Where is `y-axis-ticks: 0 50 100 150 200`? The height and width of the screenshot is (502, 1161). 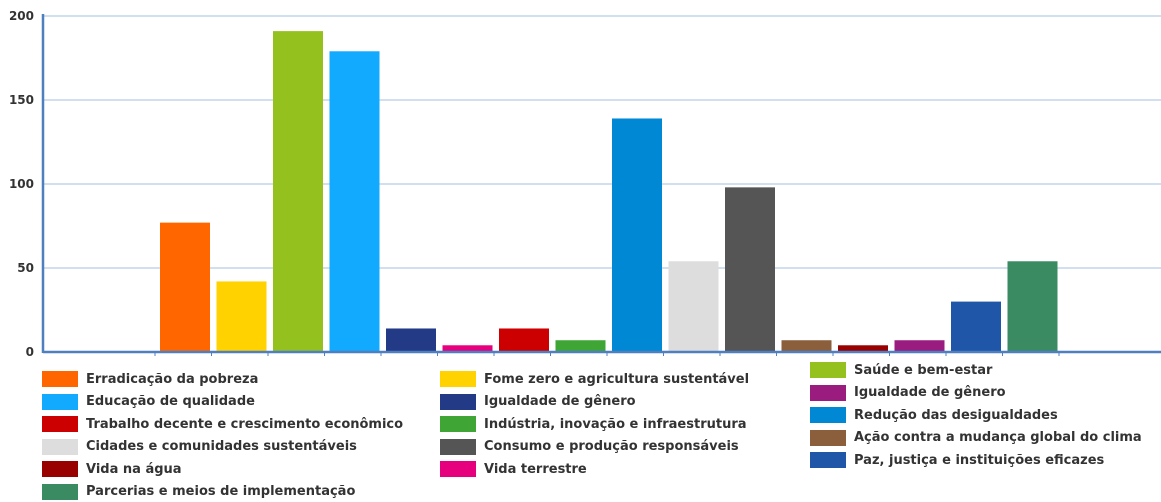 y-axis-ticks: 0 50 100 150 200 is located at coordinates (21, 184).